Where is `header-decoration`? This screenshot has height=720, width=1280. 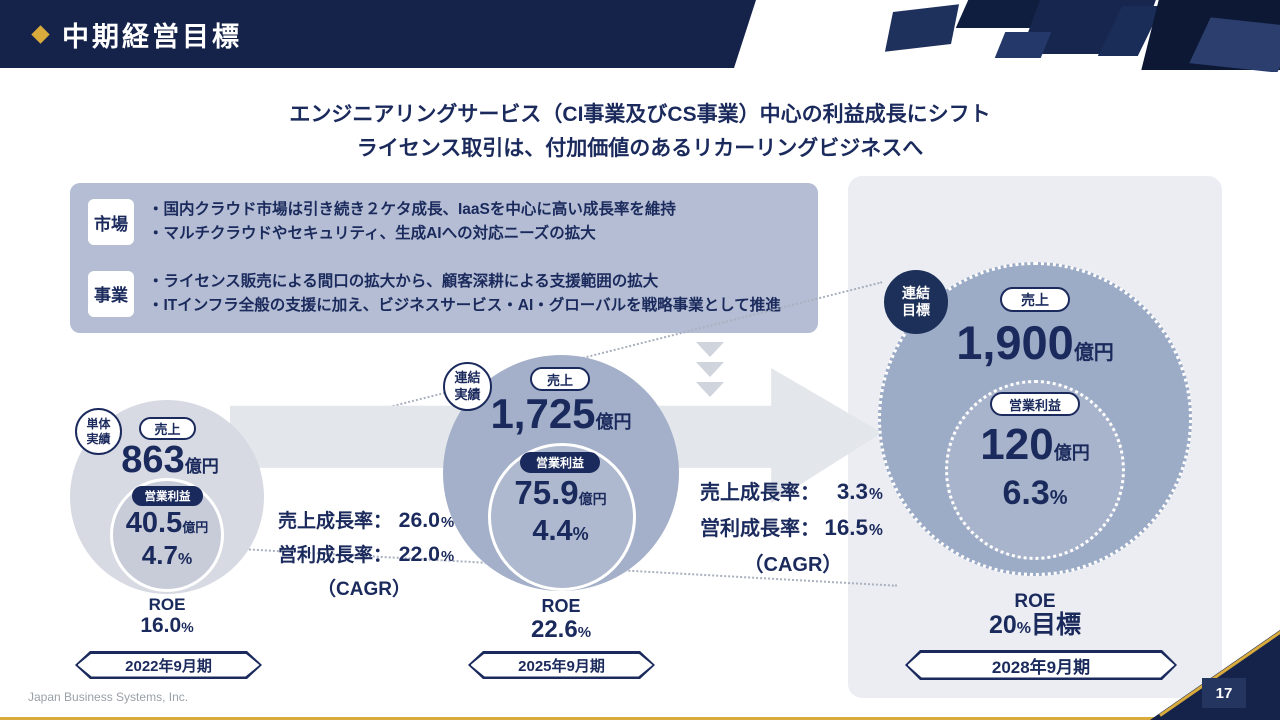
header-decoration is located at coordinates (1070, 36).